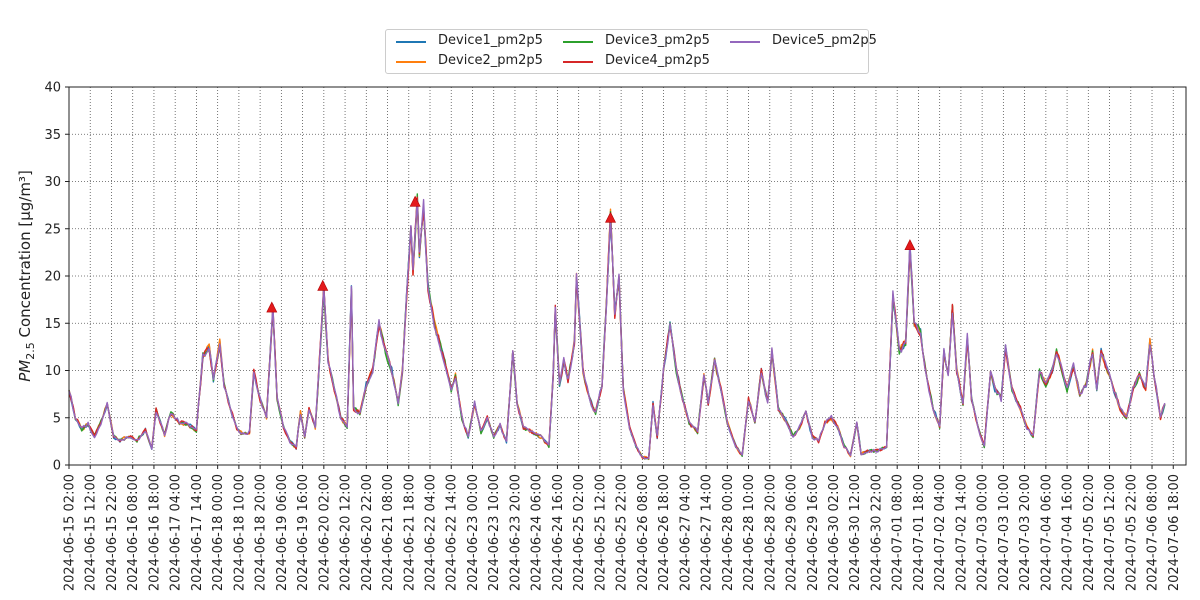  I want to click on x-tick-label: 2024-06-18 00:00, so click(218, 532).